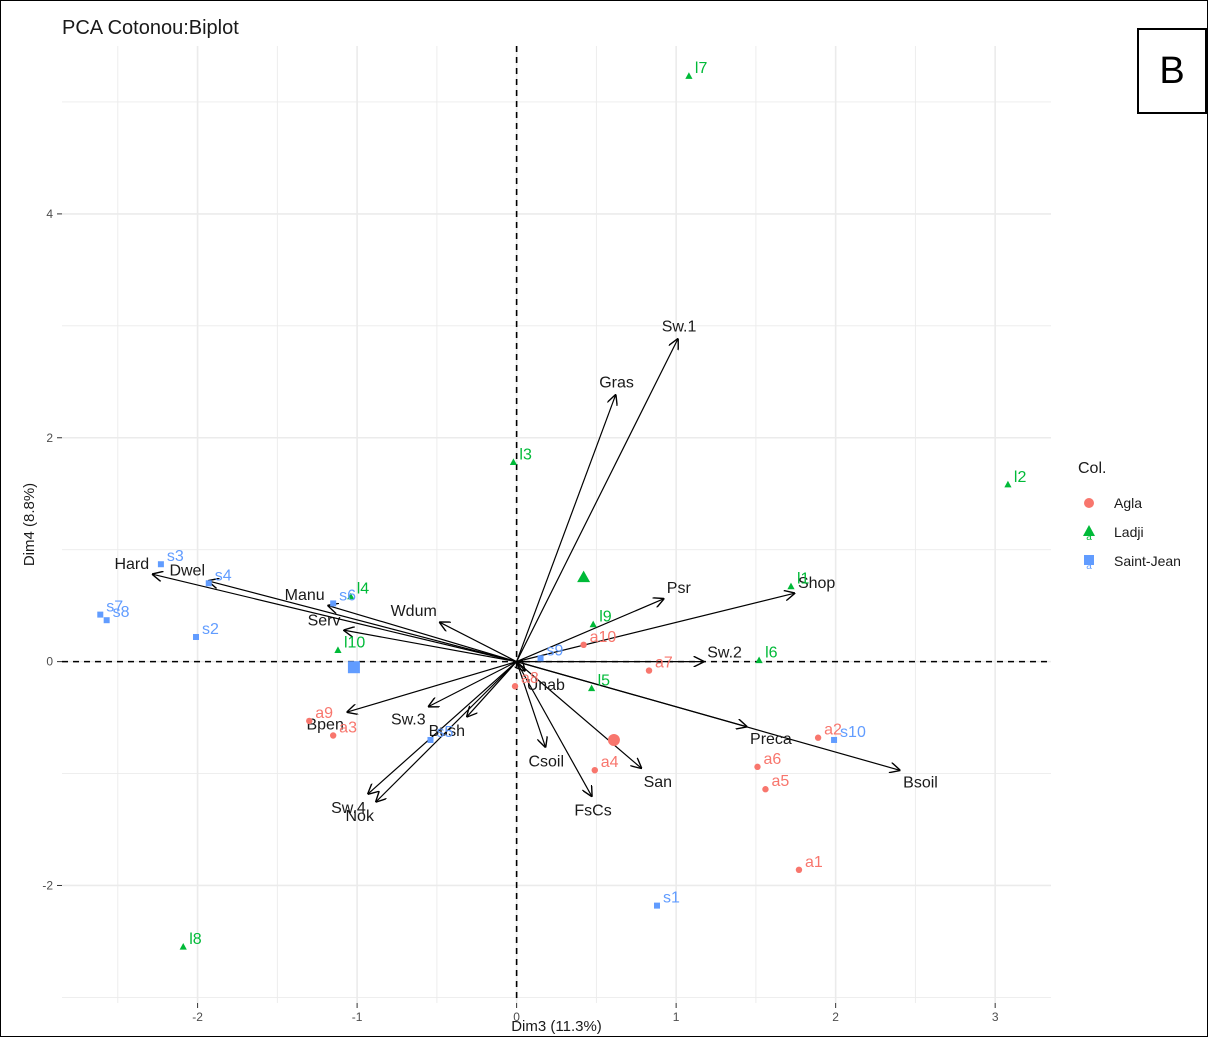 The width and height of the screenshot is (1210, 1039). What do you see at coordinates (791, 586) in the screenshot?
I see `point-l1` at bounding box center [791, 586].